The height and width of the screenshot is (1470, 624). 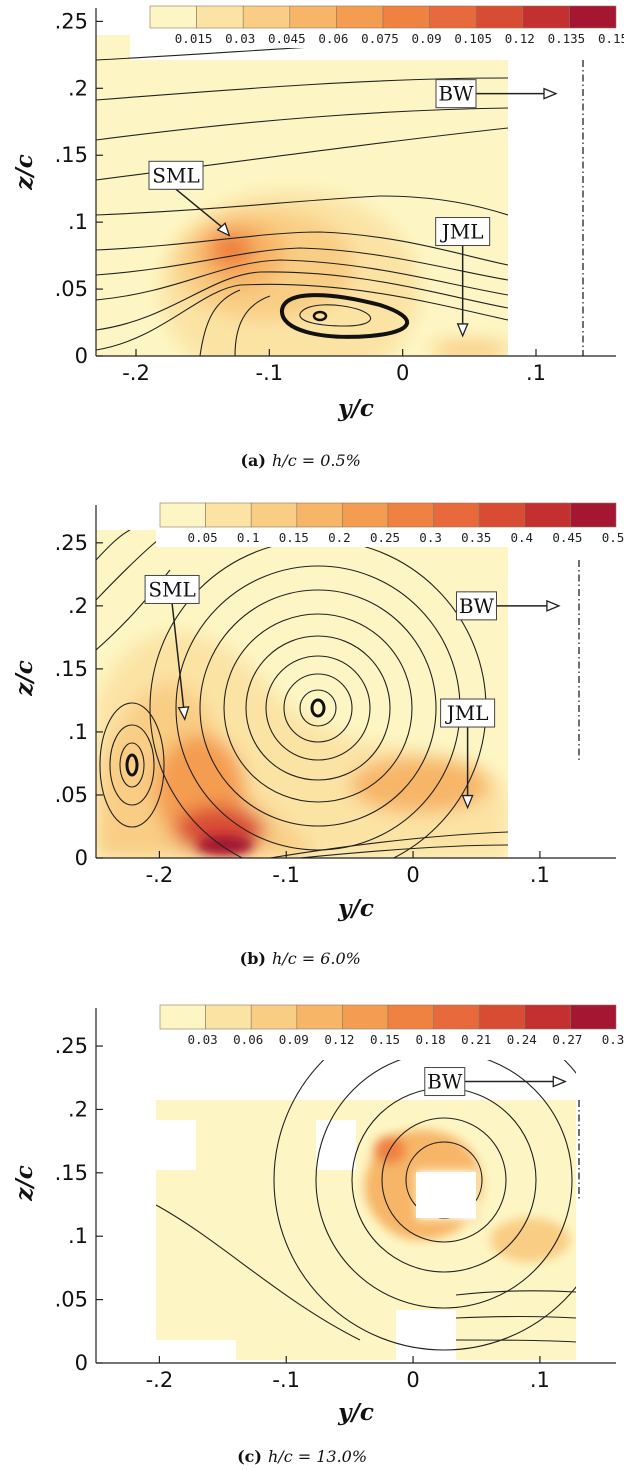 What do you see at coordinates (468, 754) in the screenshot?
I see `annotation-jml: JML` at bounding box center [468, 754].